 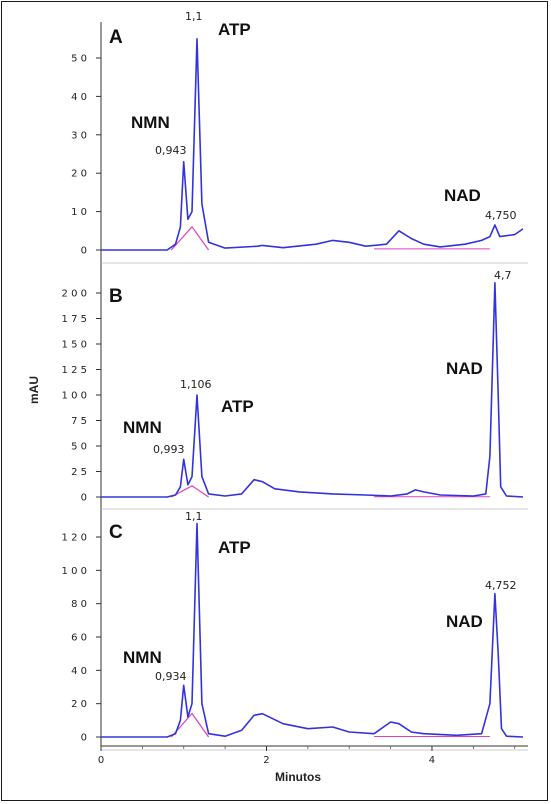 I want to click on panel-b-peak-name-atp: ATP, so click(x=237, y=406).